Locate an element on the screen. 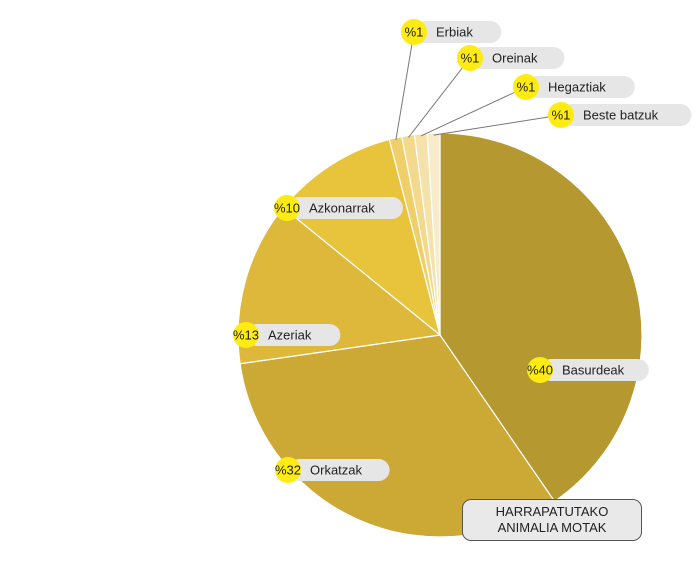 The width and height of the screenshot is (700, 566). category-label: Azeriak is located at coordinates (290, 335).